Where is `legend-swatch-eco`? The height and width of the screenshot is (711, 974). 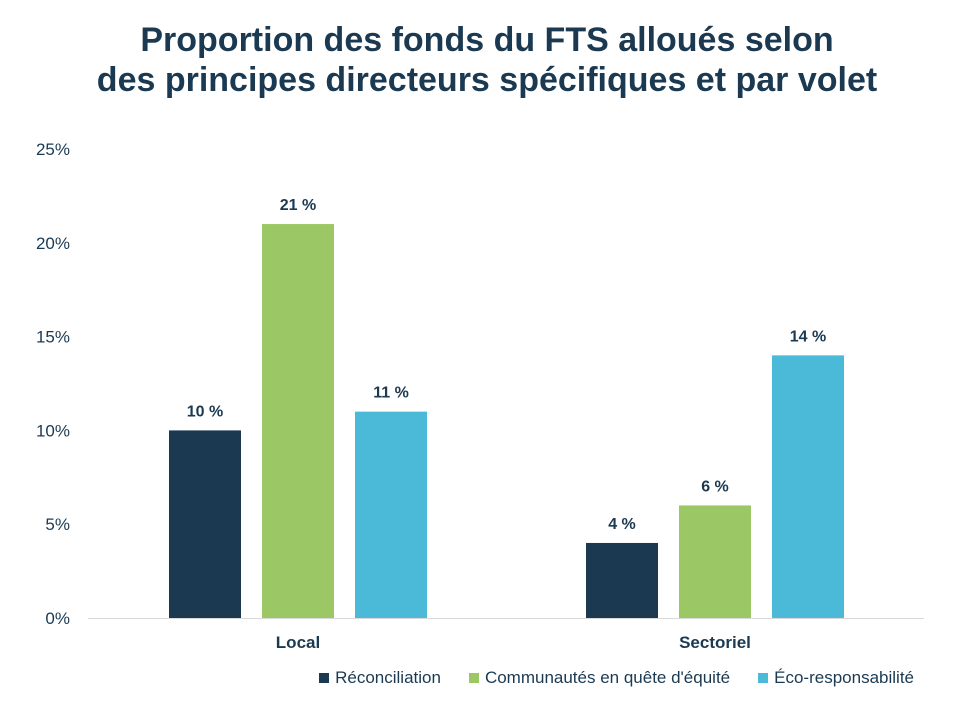 legend-swatch-eco is located at coordinates (763, 678).